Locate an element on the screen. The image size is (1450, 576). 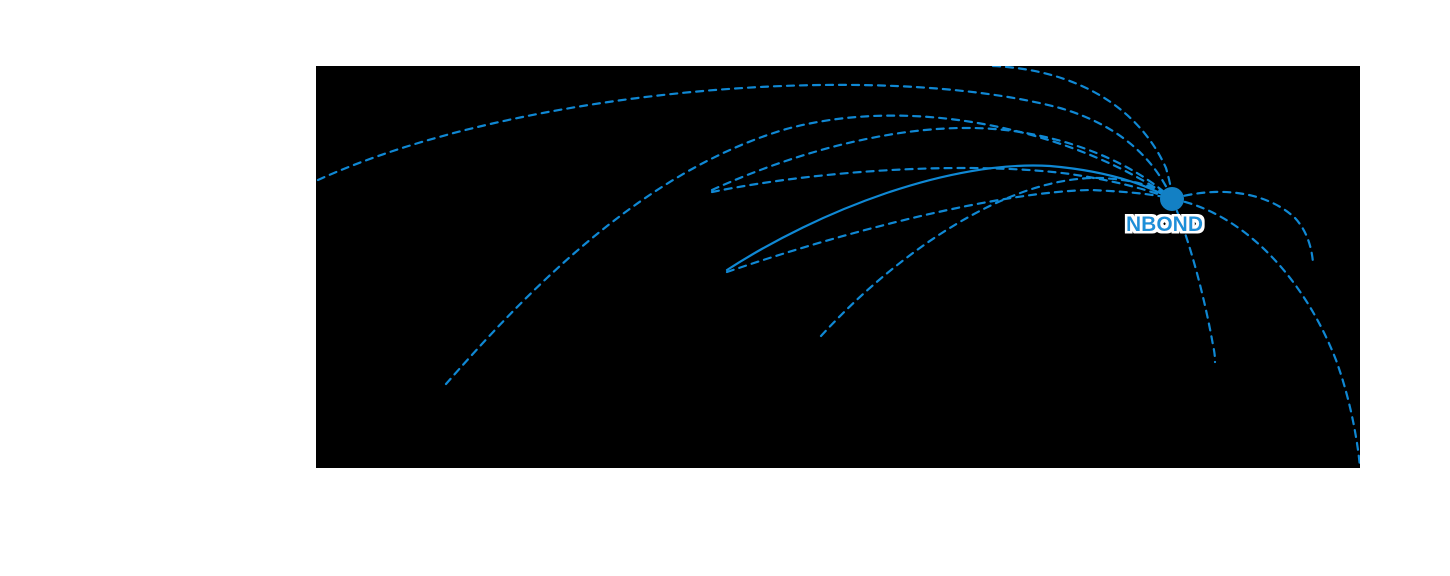
map-node-label-nbond: NBOND is located at coordinates (1164, 224).